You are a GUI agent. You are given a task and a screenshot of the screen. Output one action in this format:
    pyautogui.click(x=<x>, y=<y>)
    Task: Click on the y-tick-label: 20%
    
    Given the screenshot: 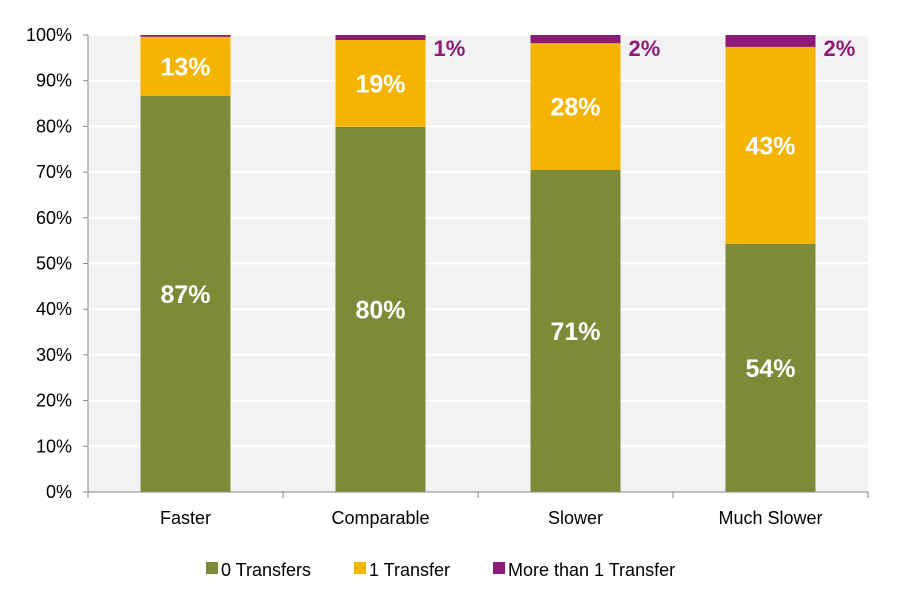 What is the action you would take?
    pyautogui.click(x=54, y=401)
    